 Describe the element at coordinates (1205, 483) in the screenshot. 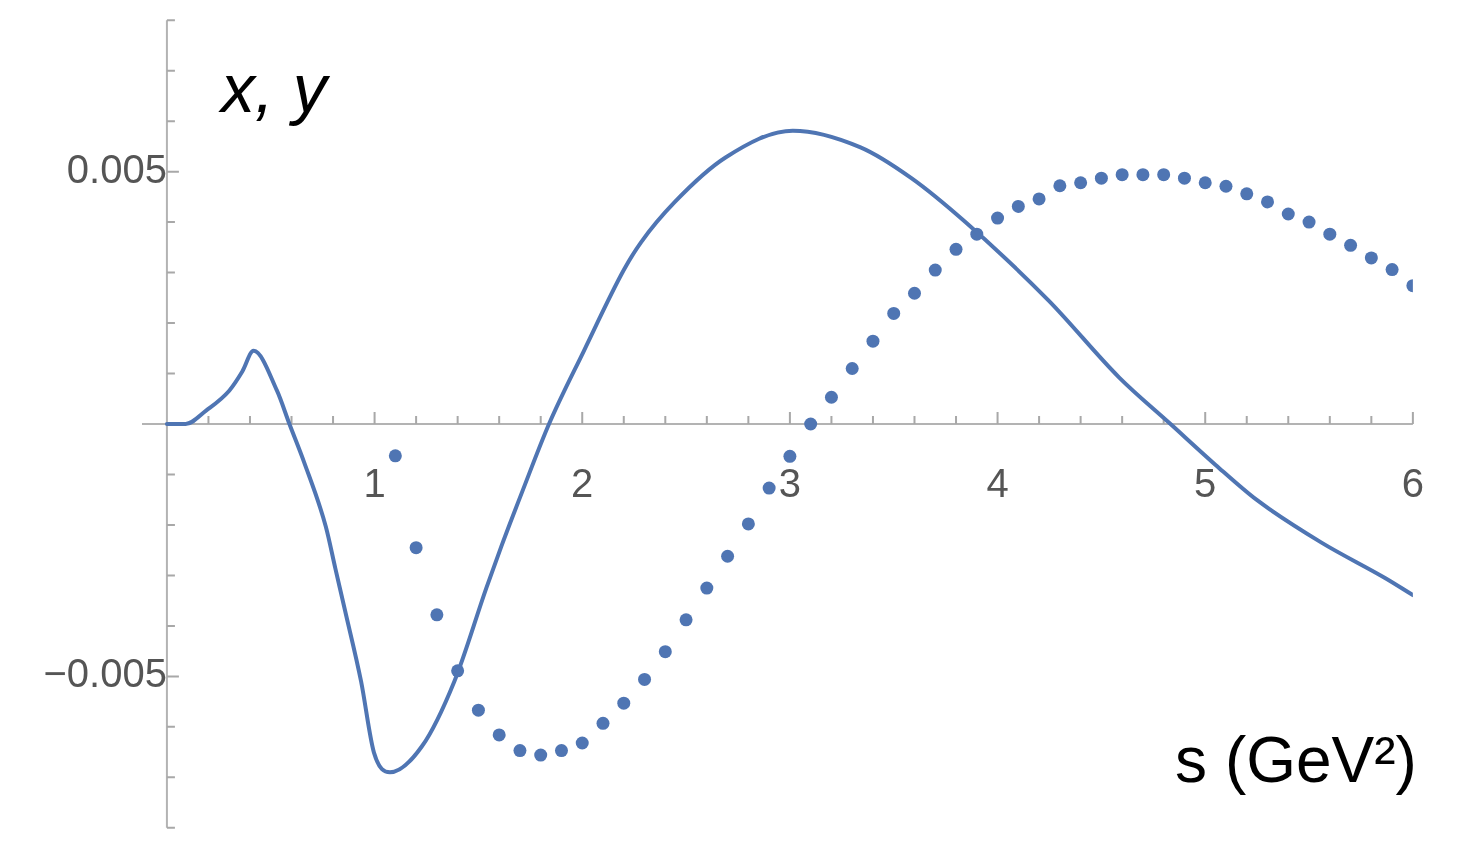

I see `x-tick-label: 5` at that location.